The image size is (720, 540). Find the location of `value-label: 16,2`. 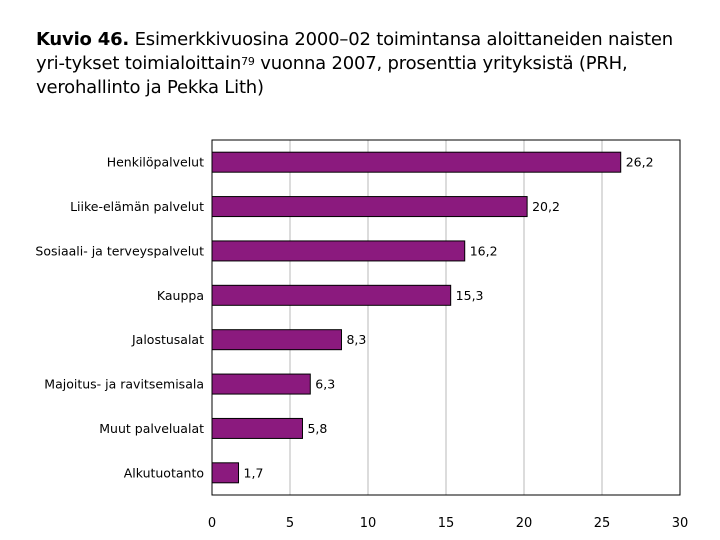

value-label: 16,2 is located at coordinates (484, 250).